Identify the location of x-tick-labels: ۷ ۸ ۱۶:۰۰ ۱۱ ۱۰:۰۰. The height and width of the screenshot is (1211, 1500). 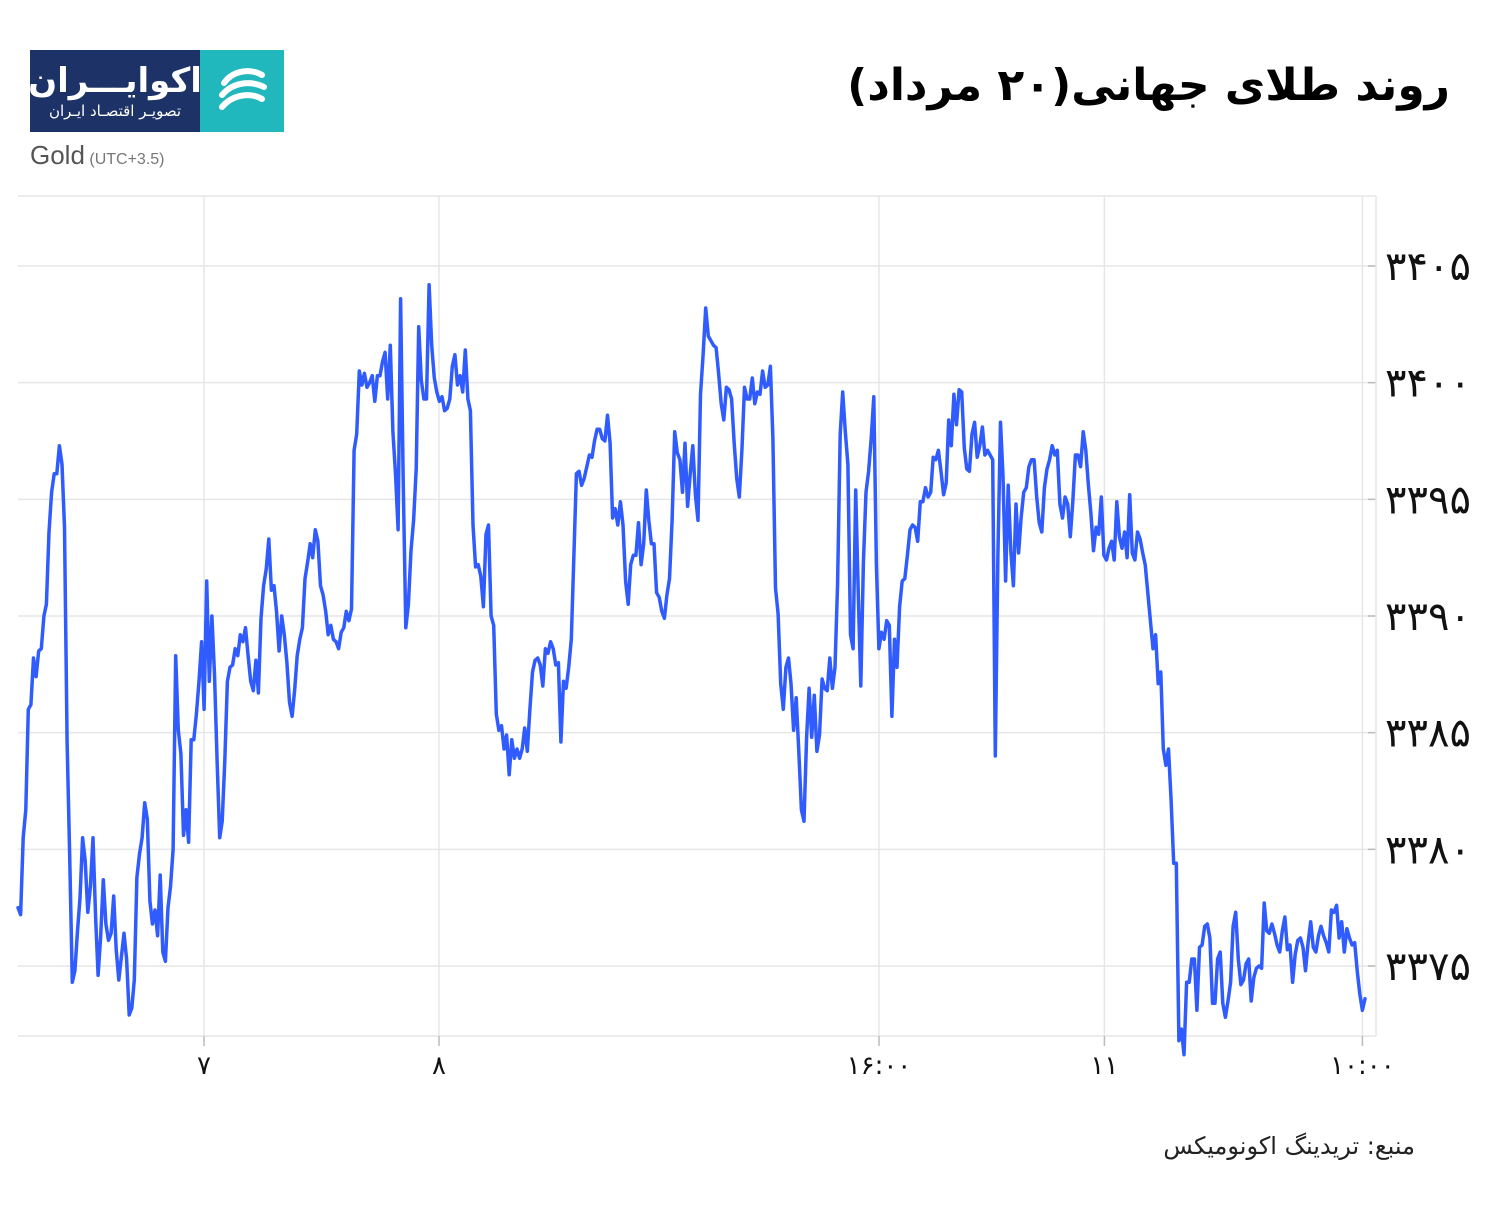
(796, 1066).